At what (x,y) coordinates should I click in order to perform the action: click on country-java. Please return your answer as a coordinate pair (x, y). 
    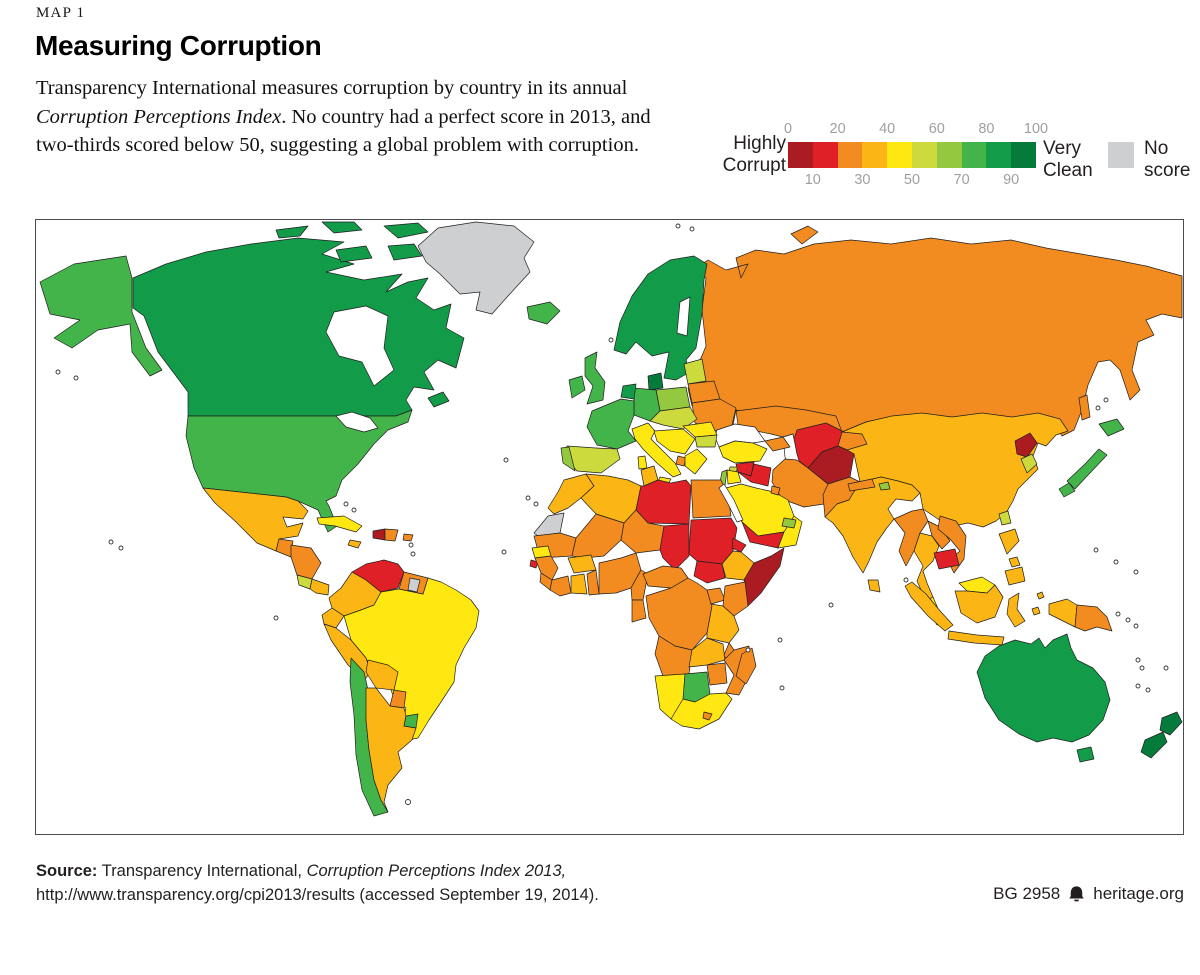
    Looking at the image, I should click on (976, 638).